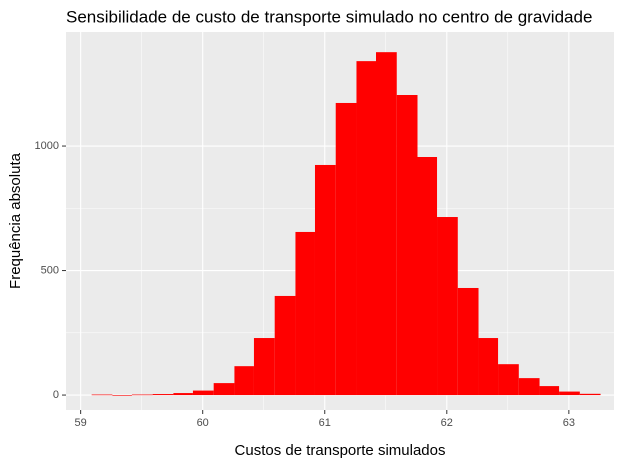 This screenshot has height=462, width=640. What do you see at coordinates (56, 395) in the screenshot?
I see `y-tick-label: 0` at bounding box center [56, 395].